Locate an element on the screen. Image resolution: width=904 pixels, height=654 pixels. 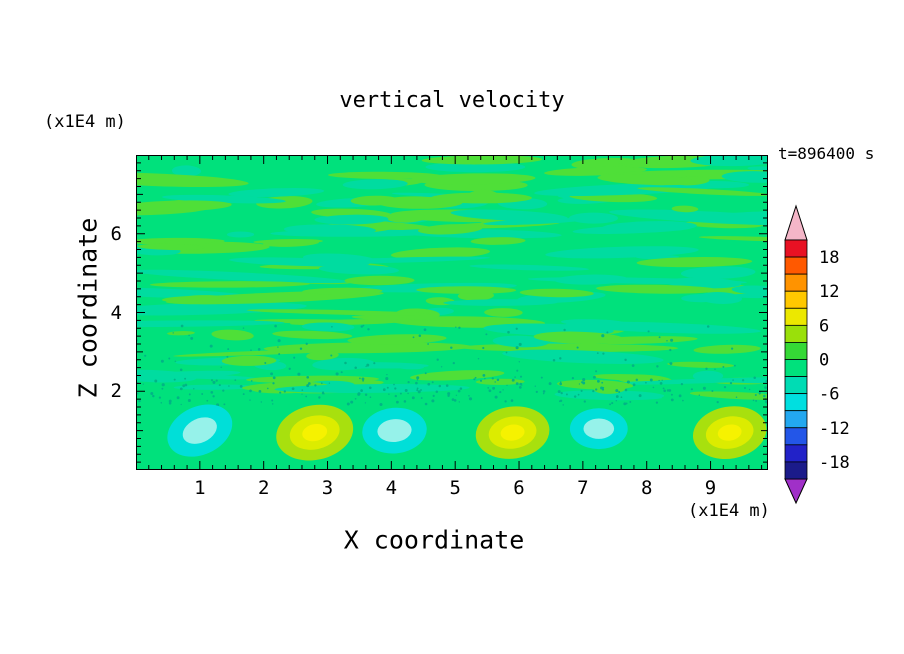
colorbar-tick-label: -12 is located at coordinates (834, 429).